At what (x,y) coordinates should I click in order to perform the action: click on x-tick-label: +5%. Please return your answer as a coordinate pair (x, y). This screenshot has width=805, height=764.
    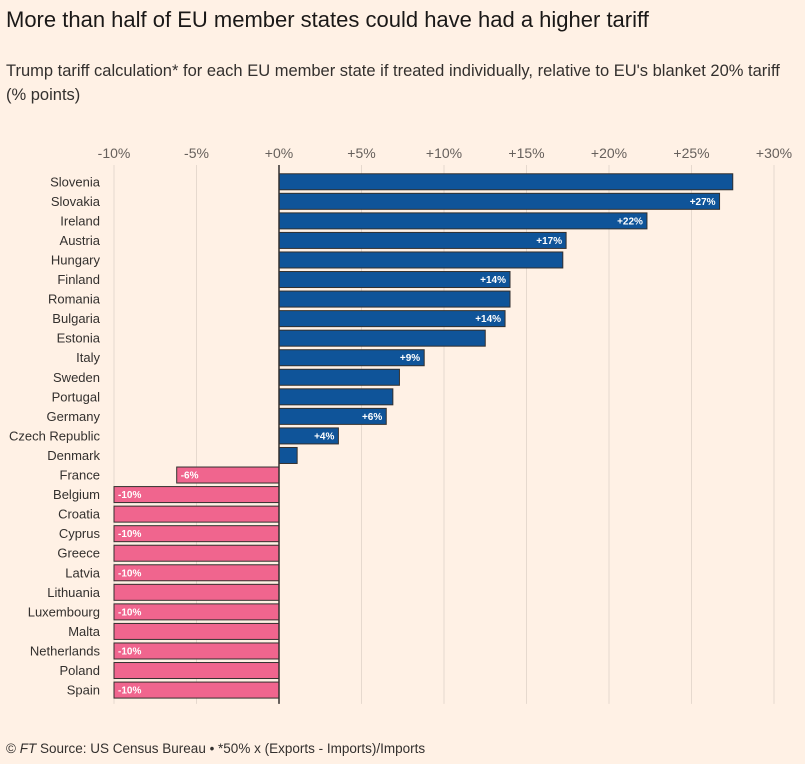
    Looking at the image, I should click on (361, 153).